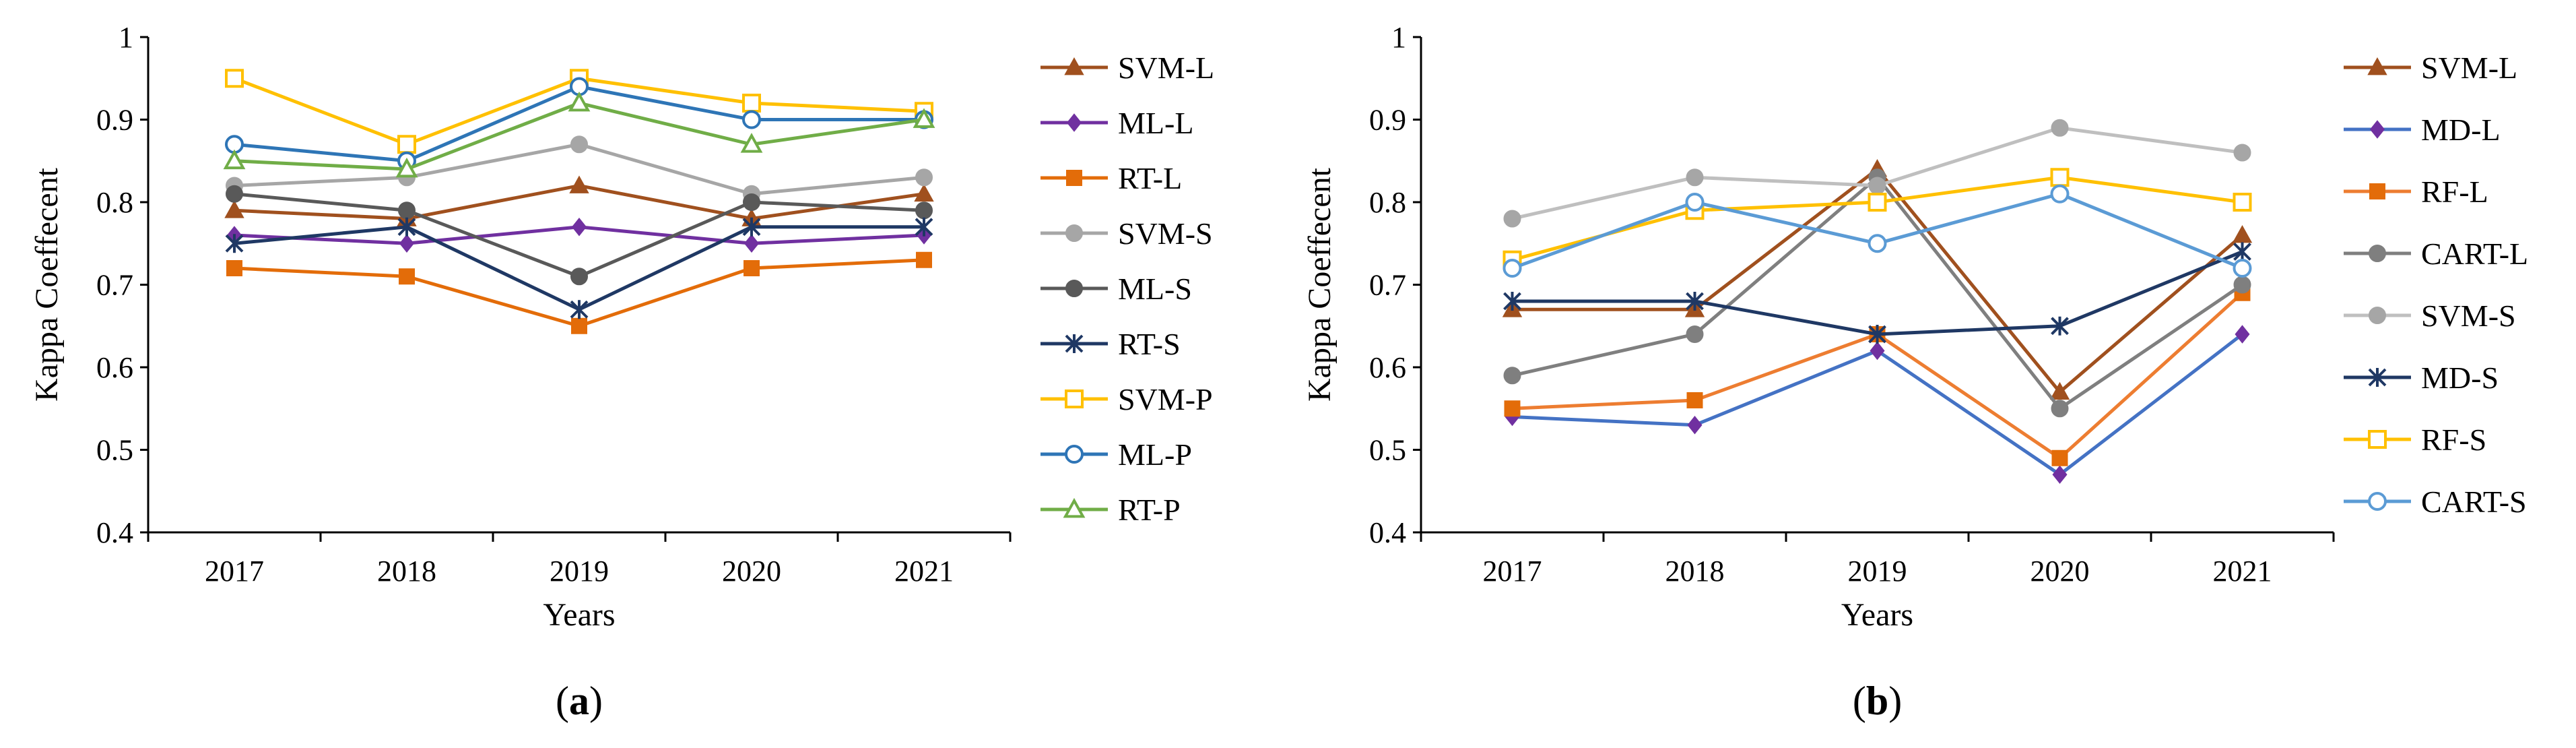  I want to click on legend-item: SVM-P, so click(1127, 399).